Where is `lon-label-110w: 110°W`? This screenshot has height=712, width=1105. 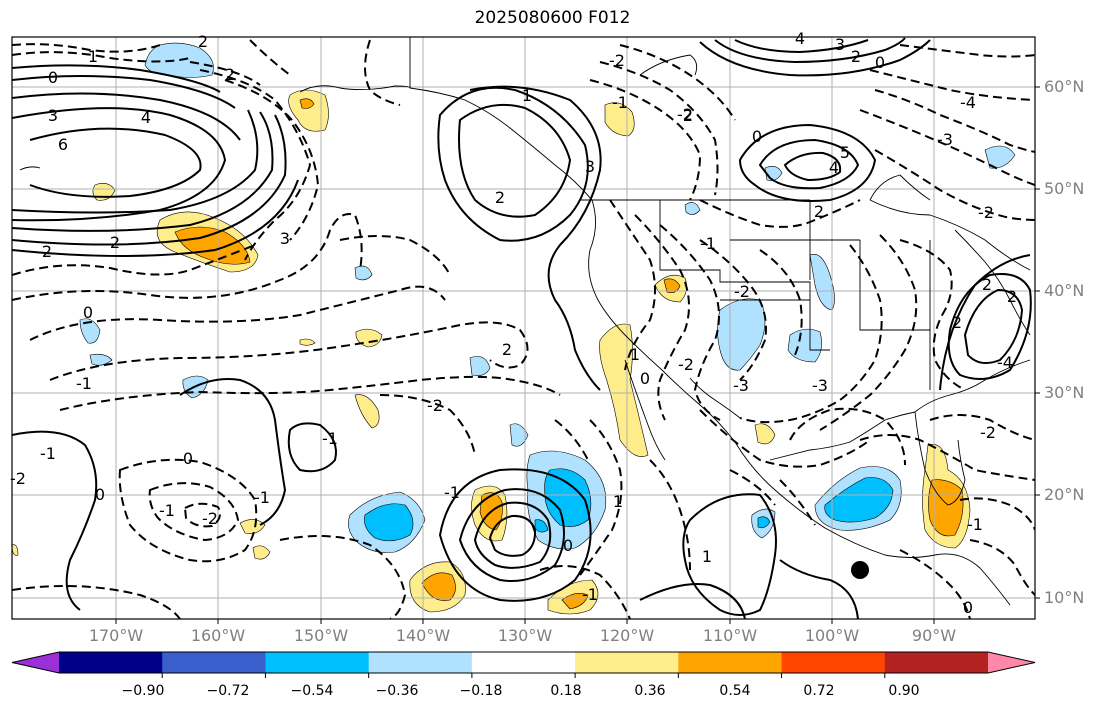
lon-label-110w: 110°W is located at coordinates (730, 635).